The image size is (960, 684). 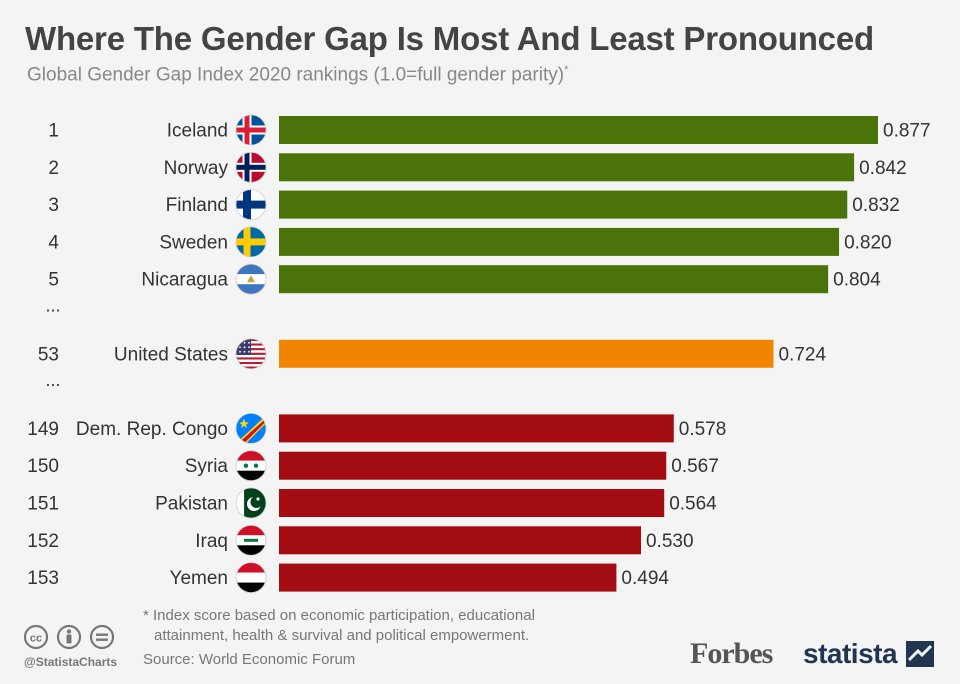 I want to click on rank-label: 2, so click(x=53, y=168).